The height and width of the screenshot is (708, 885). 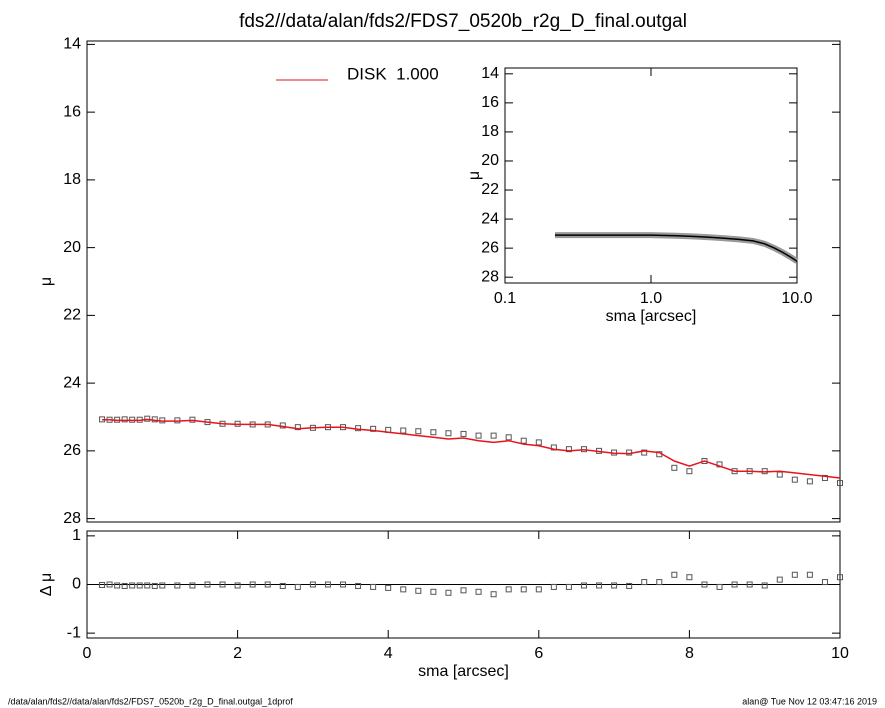 What do you see at coordinates (651, 175) in the screenshot?
I see `plot-frame` at bounding box center [651, 175].